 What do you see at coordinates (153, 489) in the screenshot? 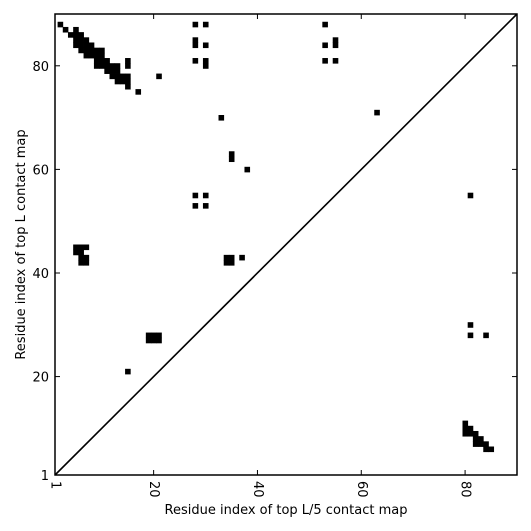
I see `x-tick-label: 20` at bounding box center [153, 489].